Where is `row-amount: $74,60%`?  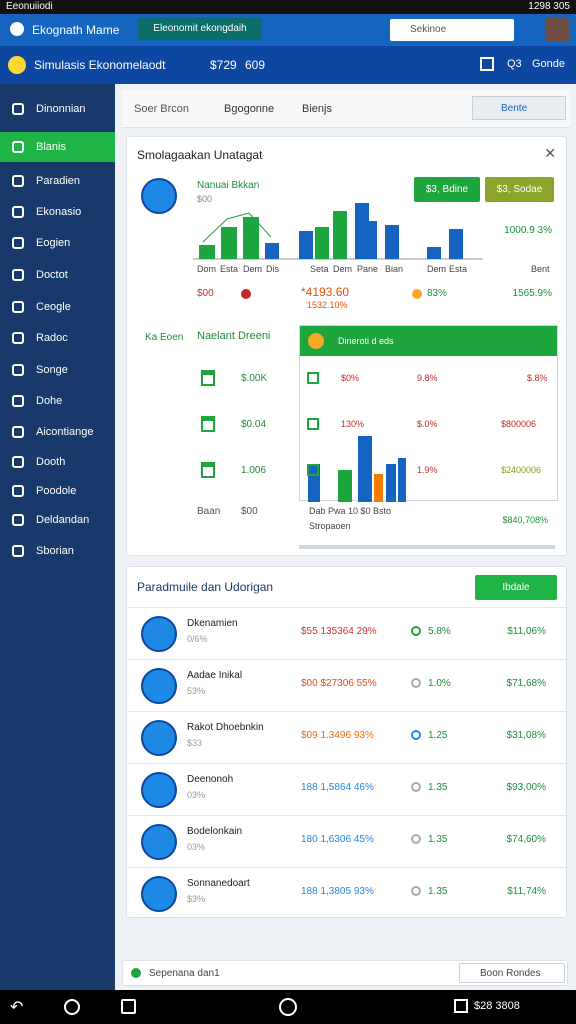
row-amount: $74,60% is located at coordinates (526, 839).